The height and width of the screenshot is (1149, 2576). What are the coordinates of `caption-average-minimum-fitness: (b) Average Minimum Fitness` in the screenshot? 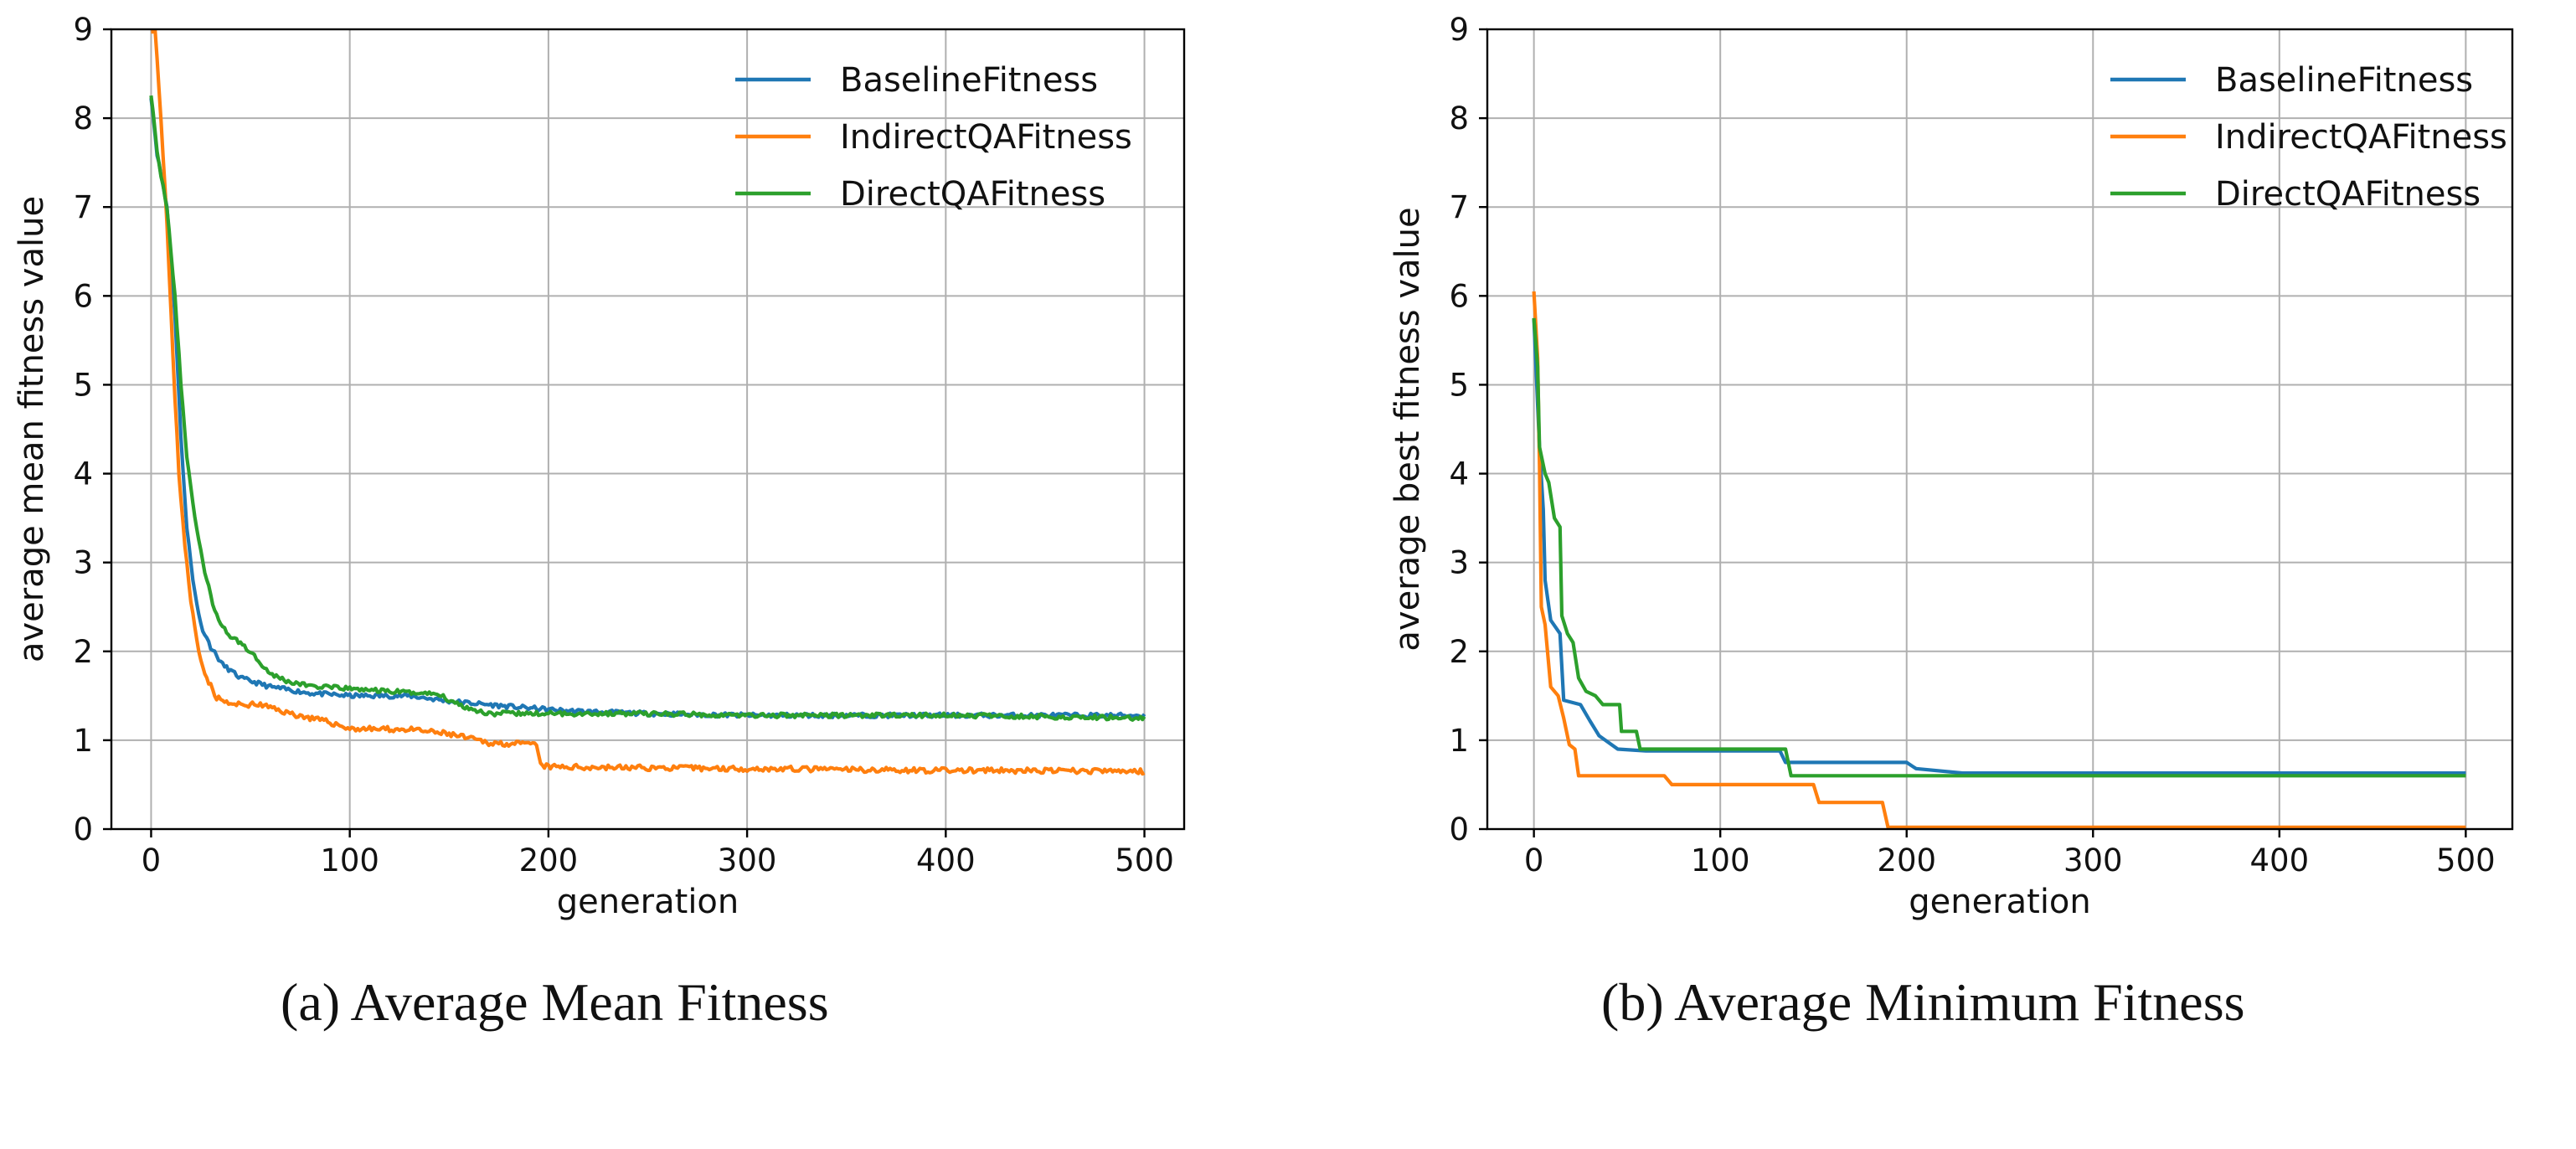 It's located at (1923, 1002).